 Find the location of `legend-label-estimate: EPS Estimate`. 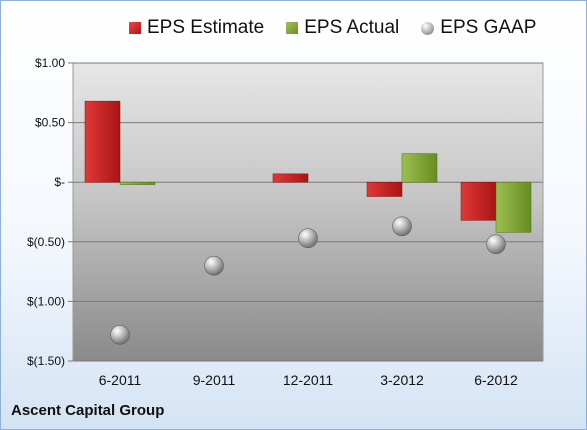

legend-label-estimate: EPS Estimate is located at coordinates (206, 27).